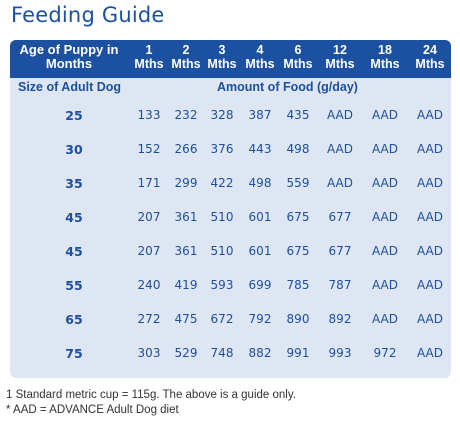 The image size is (460, 424). Describe the element at coordinates (74, 217) in the screenshot. I see `dog-size-cell: 45` at that location.